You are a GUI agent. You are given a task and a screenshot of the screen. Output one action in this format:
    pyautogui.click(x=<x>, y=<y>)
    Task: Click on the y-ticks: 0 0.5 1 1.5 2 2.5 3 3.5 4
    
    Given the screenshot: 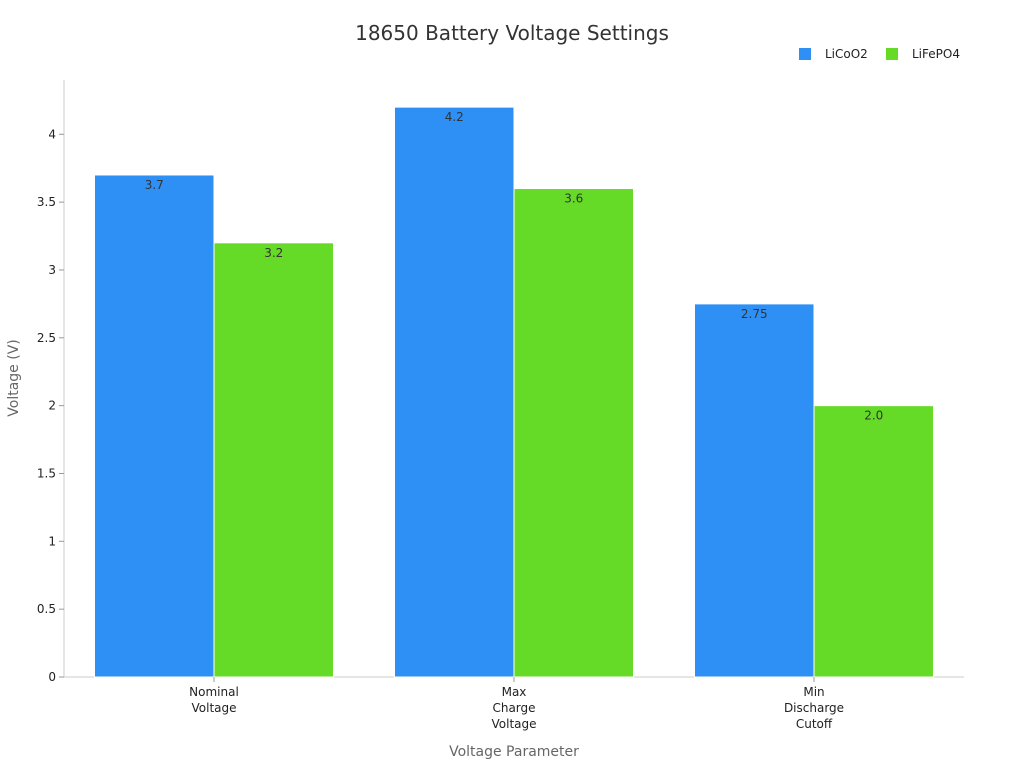 What is the action you would take?
    pyautogui.click(x=50, y=405)
    